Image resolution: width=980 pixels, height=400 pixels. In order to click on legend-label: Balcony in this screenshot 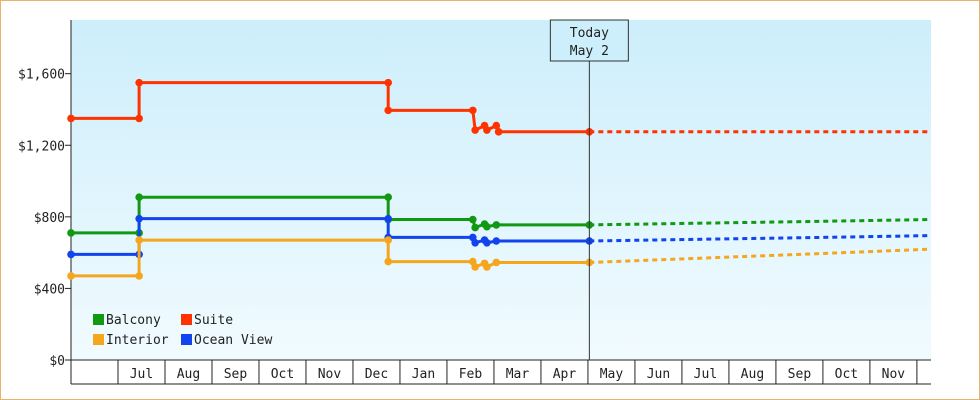, I will do `click(133, 320)`.